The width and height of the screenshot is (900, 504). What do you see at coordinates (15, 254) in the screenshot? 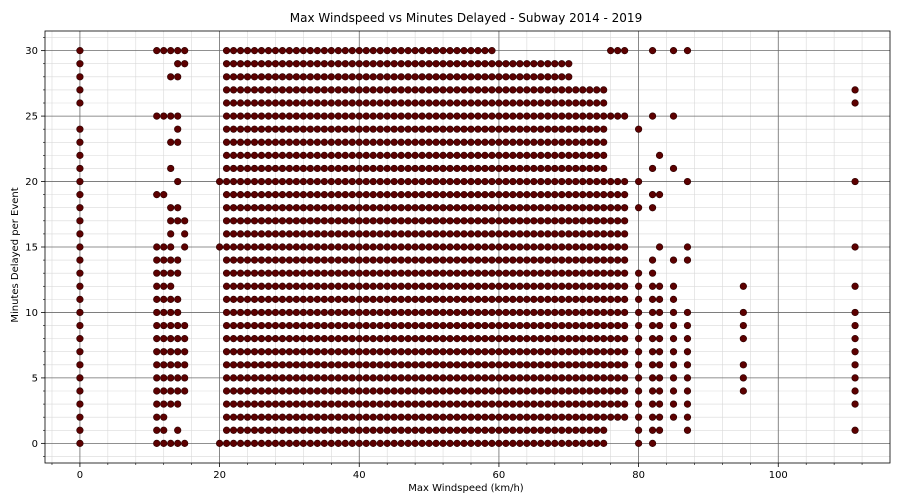
I see `y-axis-label: Minutes Delayed per Event` at bounding box center [15, 254].